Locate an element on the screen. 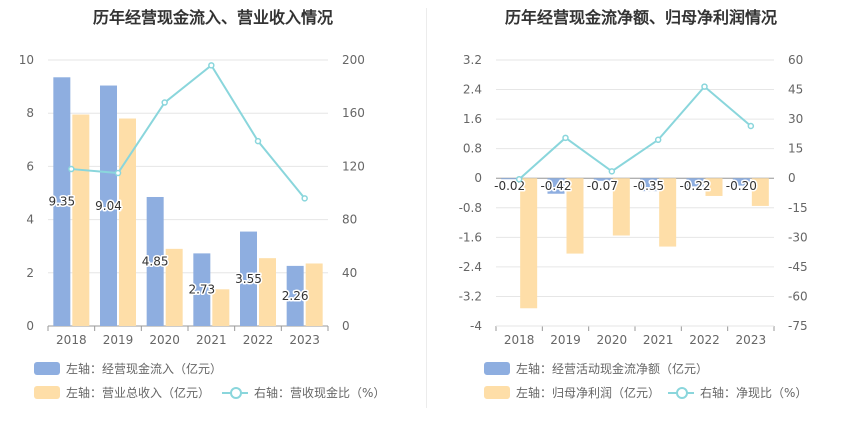 The height and width of the screenshot is (437, 850). y-right-tick-label: -45 is located at coordinates (798, 267).